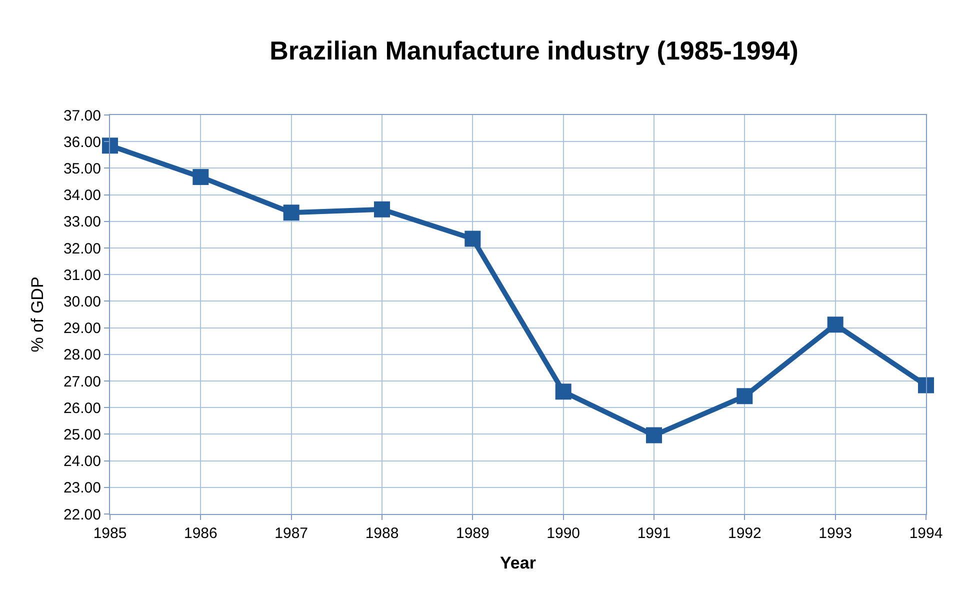 This screenshot has height=589, width=971. I want to click on x-tick-label: 1991, so click(654, 533).